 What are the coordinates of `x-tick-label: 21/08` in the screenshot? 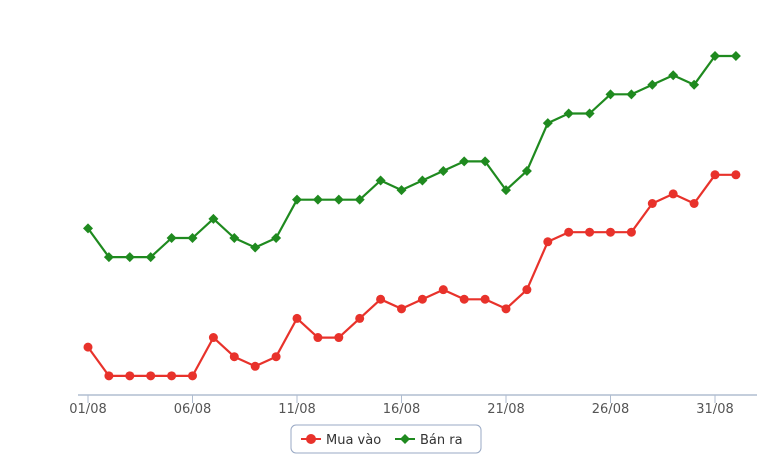 It's located at (505, 409).